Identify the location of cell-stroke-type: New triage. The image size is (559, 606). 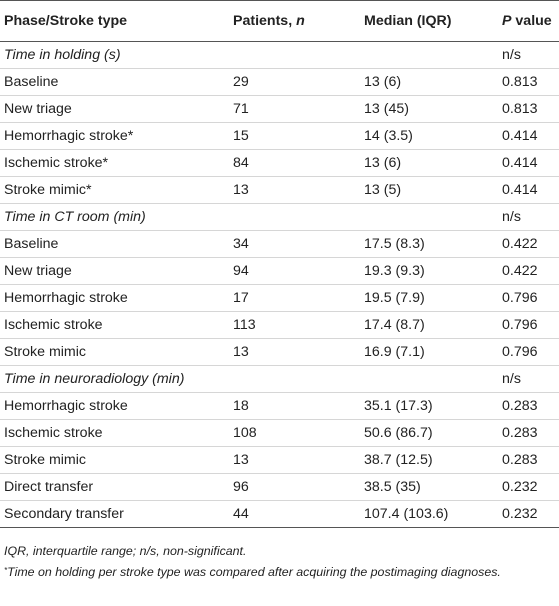
(38, 271).